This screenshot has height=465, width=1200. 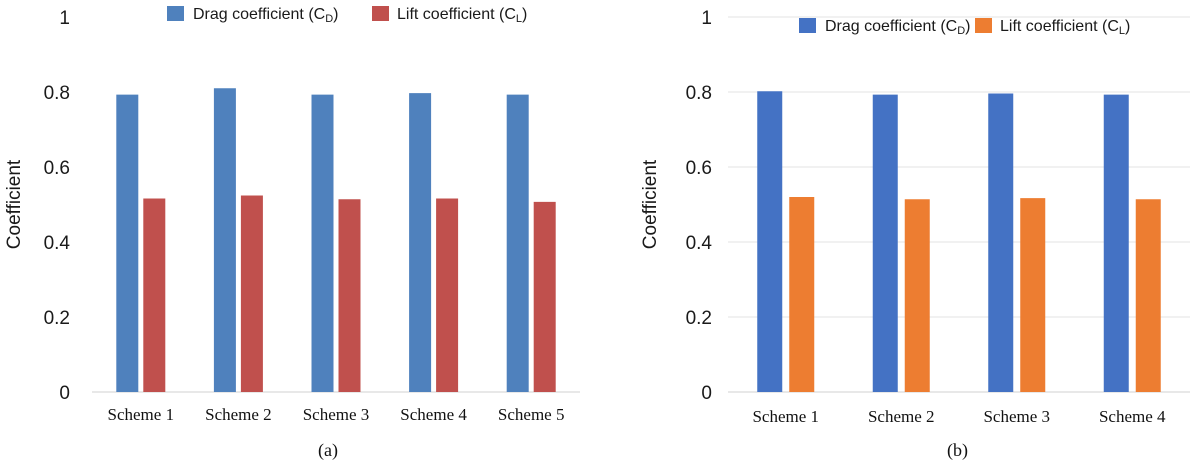 I want to click on panel-label-b: (b), so click(x=957, y=450).